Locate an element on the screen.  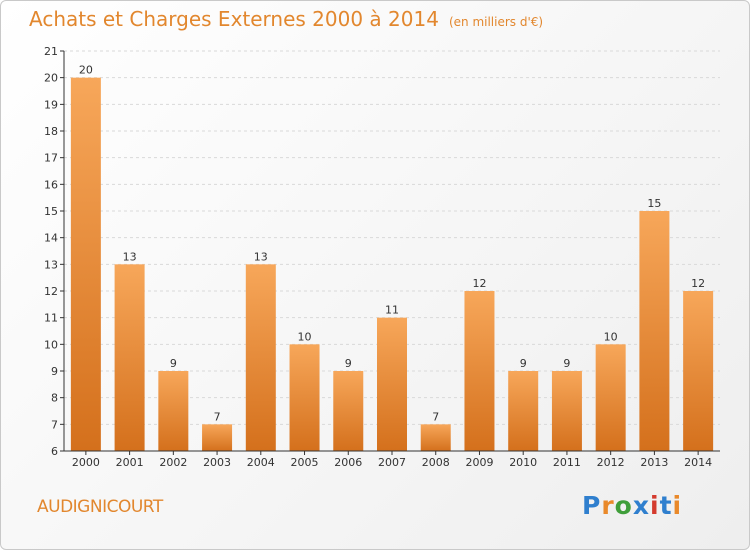
bar-2009 is located at coordinates (479, 371).